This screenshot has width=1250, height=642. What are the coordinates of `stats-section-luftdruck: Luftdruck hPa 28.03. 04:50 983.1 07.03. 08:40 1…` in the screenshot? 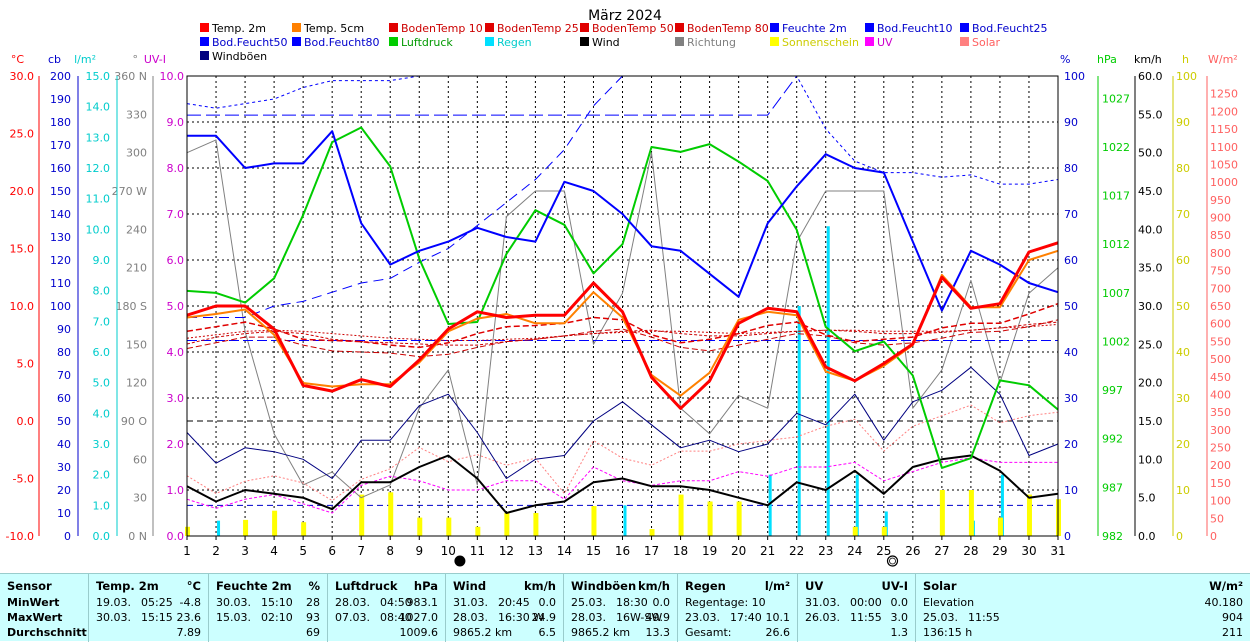 It's located at (386, 608).